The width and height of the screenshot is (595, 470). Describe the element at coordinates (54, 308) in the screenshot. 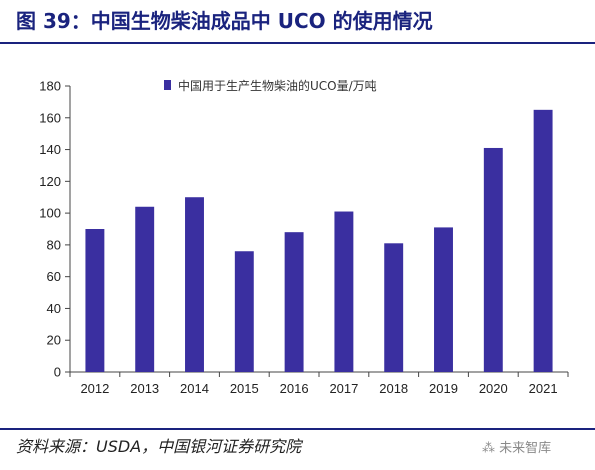

I see `y-tick-label: 40` at that location.